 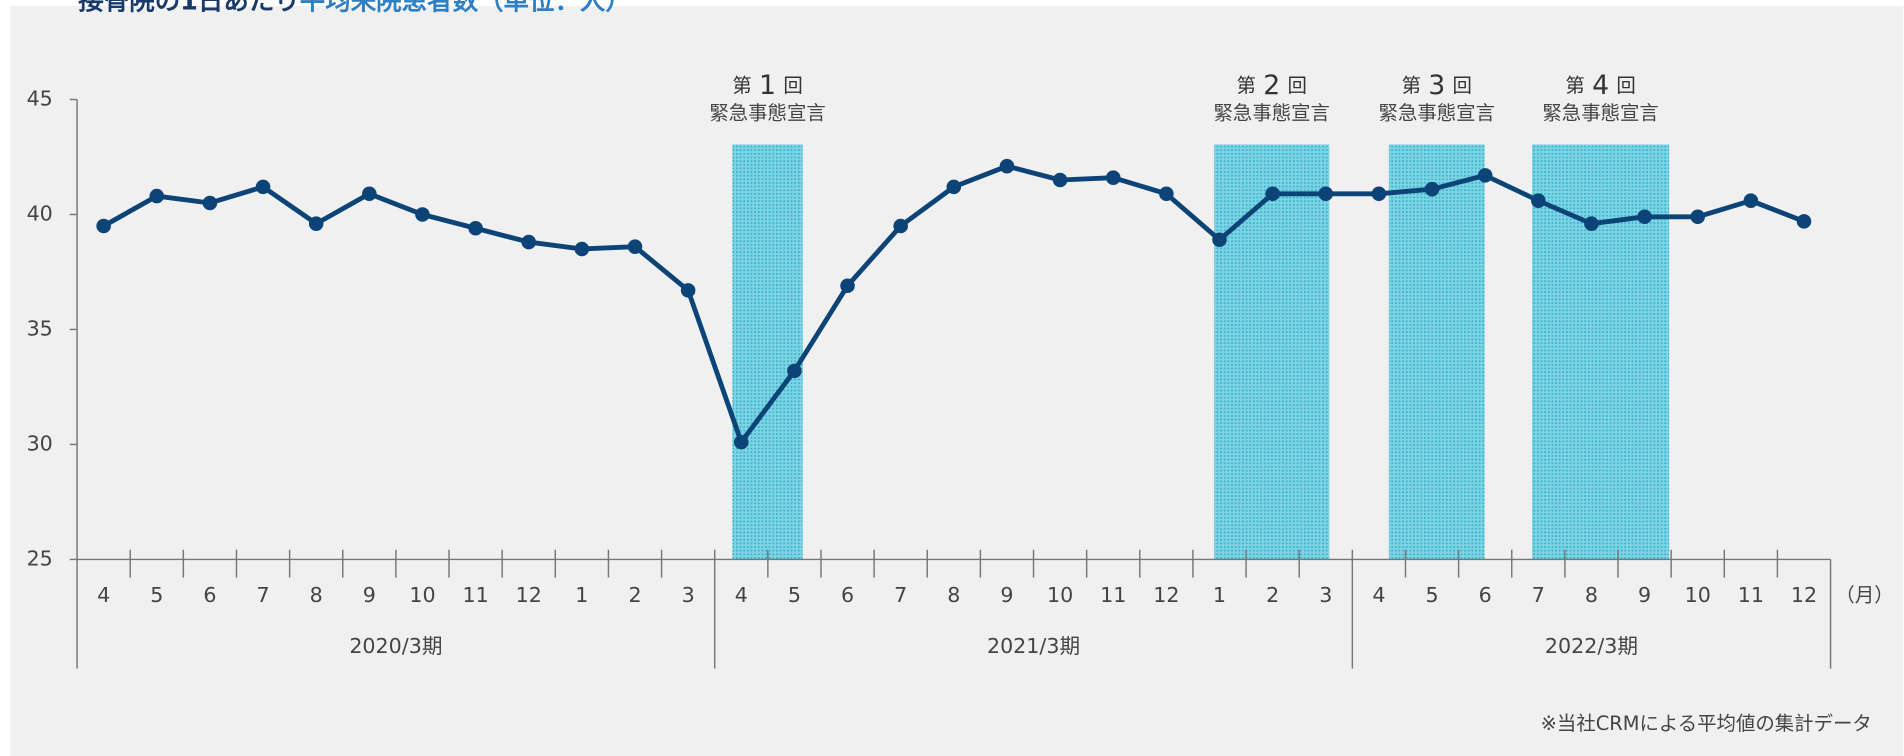 What do you see at coordinates (1033, 646) in the screenshot?
I see `period-label: 2021/3期` at bounding box center [1033, 646].